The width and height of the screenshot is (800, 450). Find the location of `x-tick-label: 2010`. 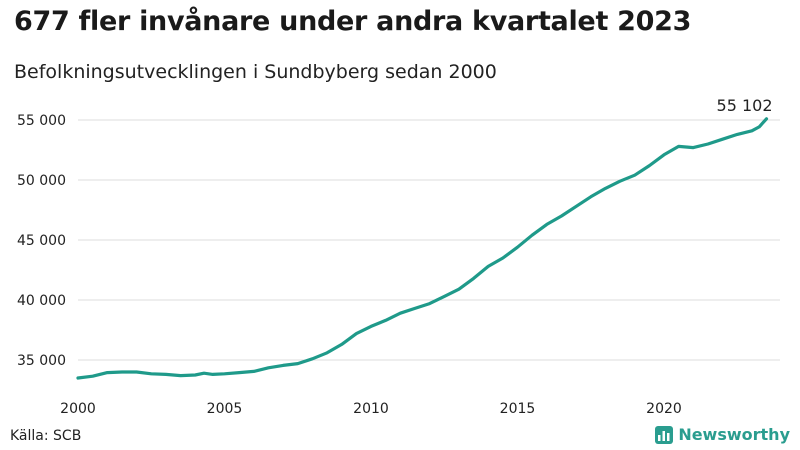

x-tick-label: 2010 is located at coordinates (371, 409).